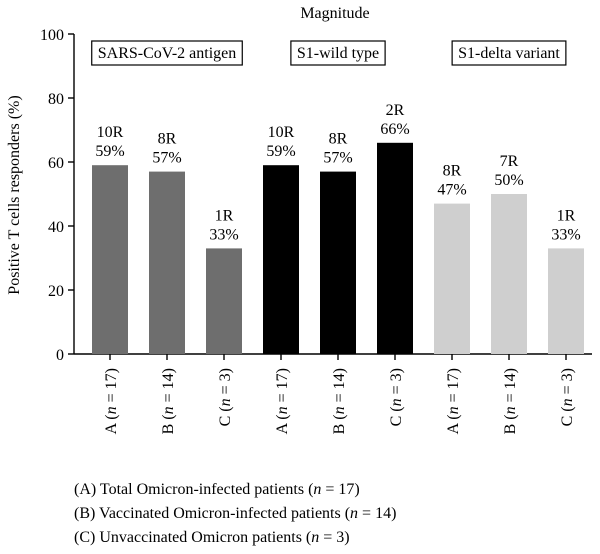 This screenshot has width=600, height=554. What do you see at coordinates (193, 537) in the screenshot?
I see `legend-text: (C) Unvaccinated Omicron patients (` at bounding box center [193, 537].